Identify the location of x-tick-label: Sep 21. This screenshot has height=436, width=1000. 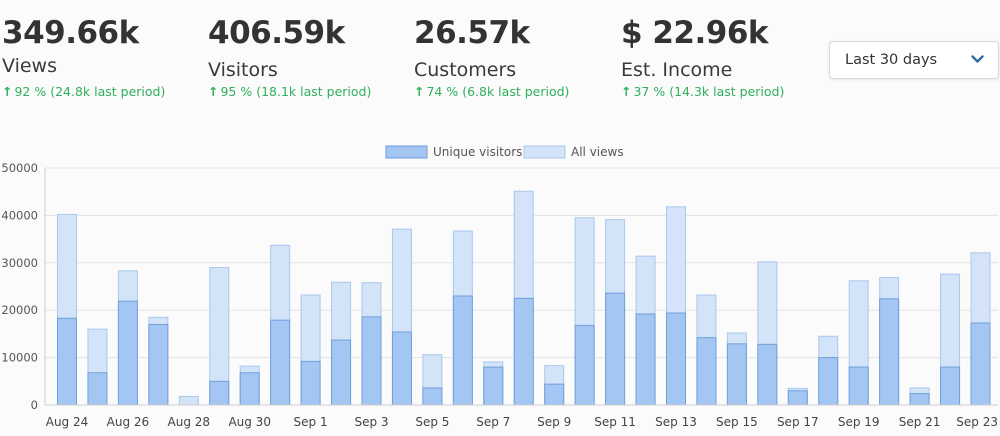
(920, 422).